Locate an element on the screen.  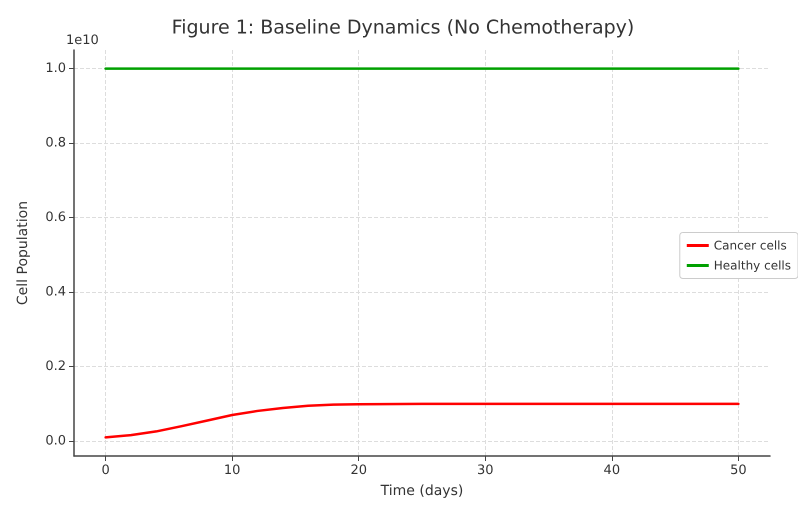
legend-label: Cancer cells is located at coordinates (750, 245).